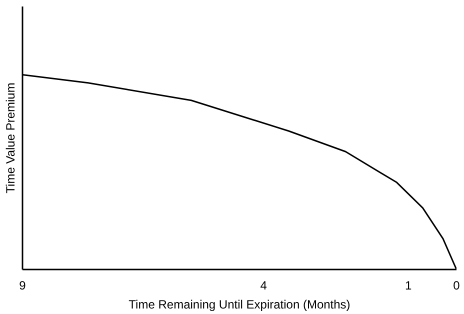 The width and height of the screenshot is (464, 314). I want to click on x-tick-label: 9, so click(22, 285).